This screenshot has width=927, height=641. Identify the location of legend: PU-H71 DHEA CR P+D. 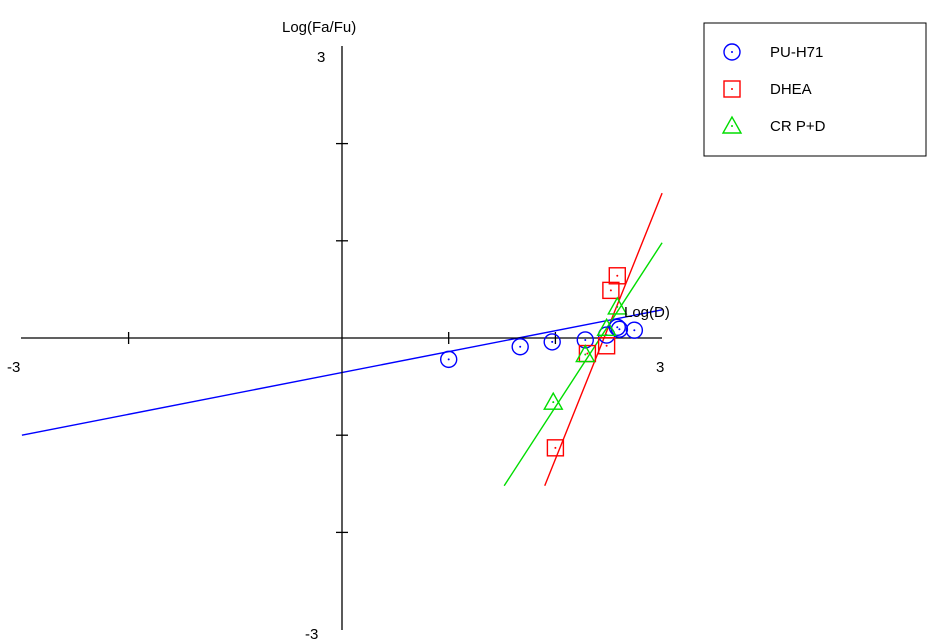
(815, 89).